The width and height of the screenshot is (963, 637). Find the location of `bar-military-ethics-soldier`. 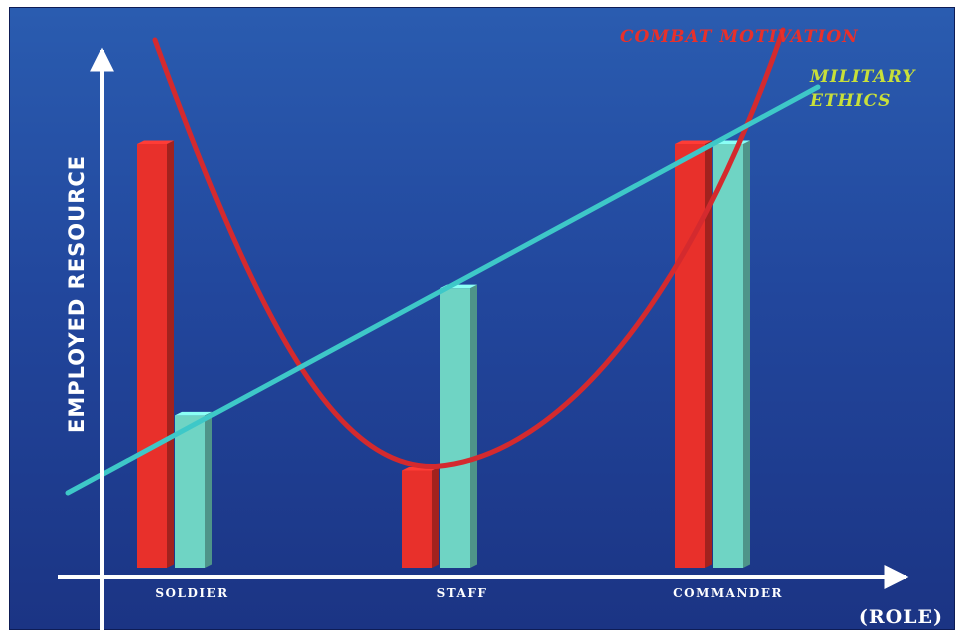

bar-military-ethics-soldier is located at coordinates (193, 489).